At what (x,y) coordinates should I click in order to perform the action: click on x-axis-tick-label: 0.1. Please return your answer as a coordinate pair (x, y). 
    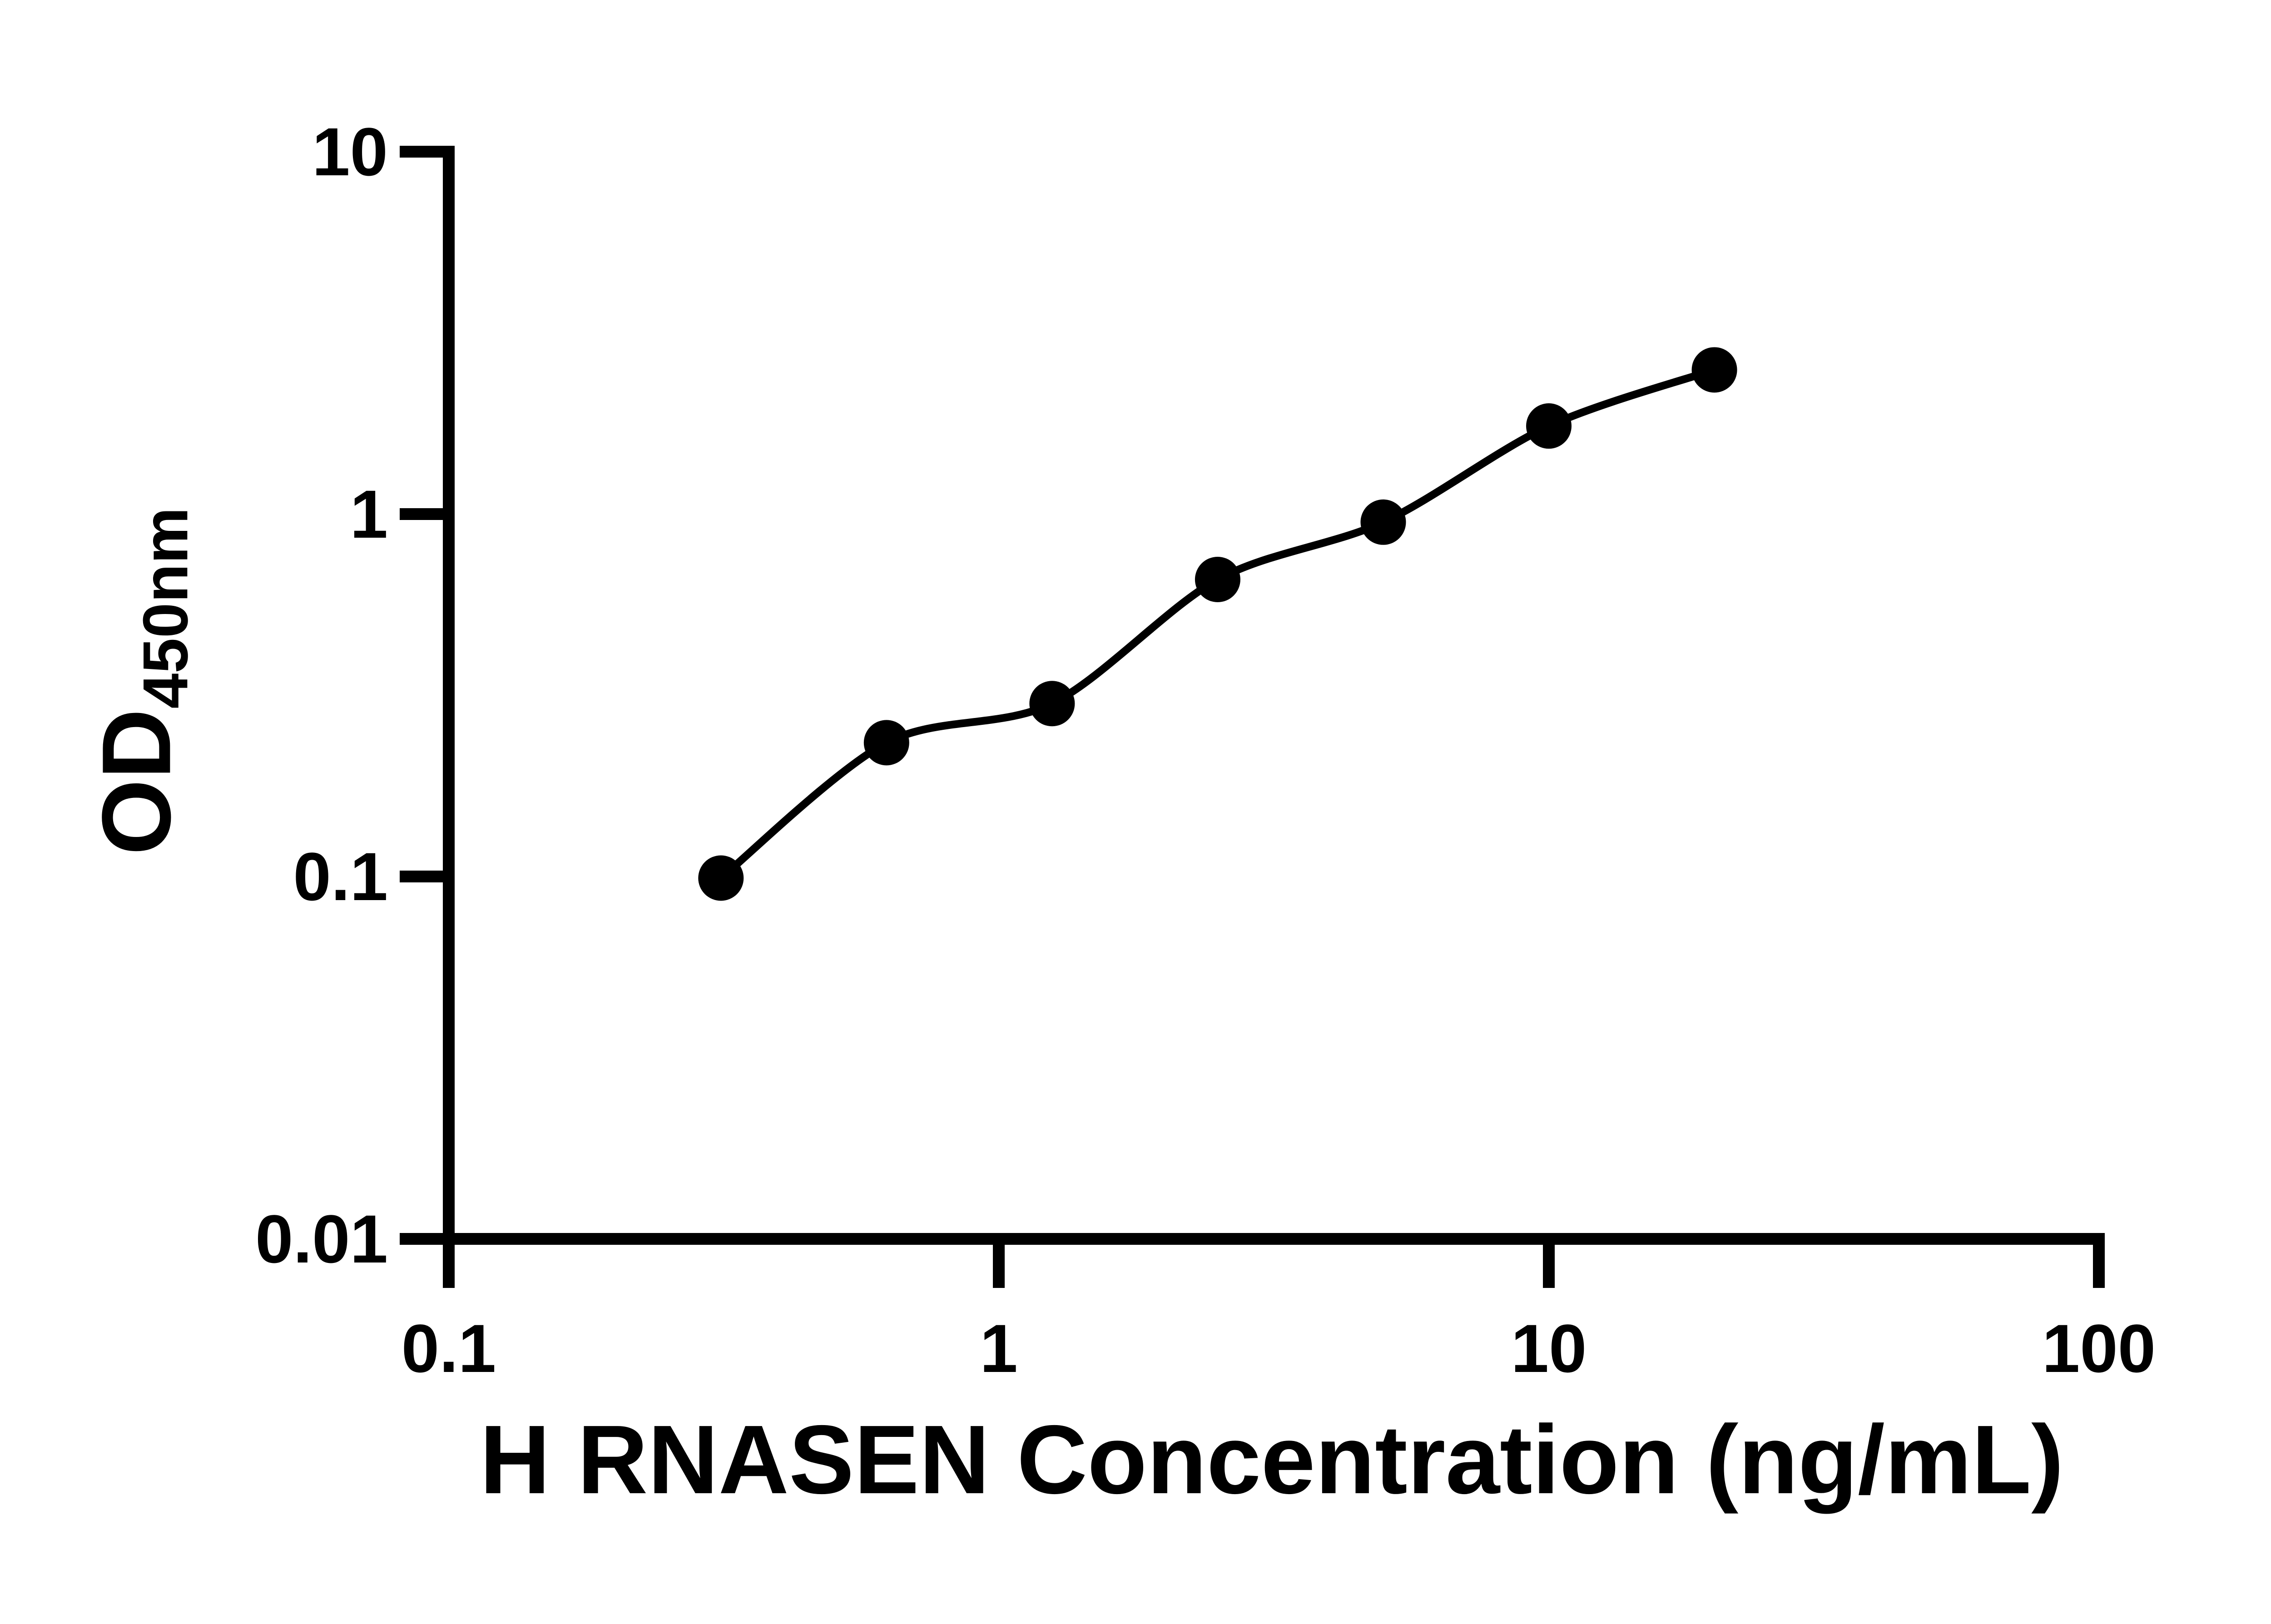
    Looking at the image, I should click on (448, 1348).